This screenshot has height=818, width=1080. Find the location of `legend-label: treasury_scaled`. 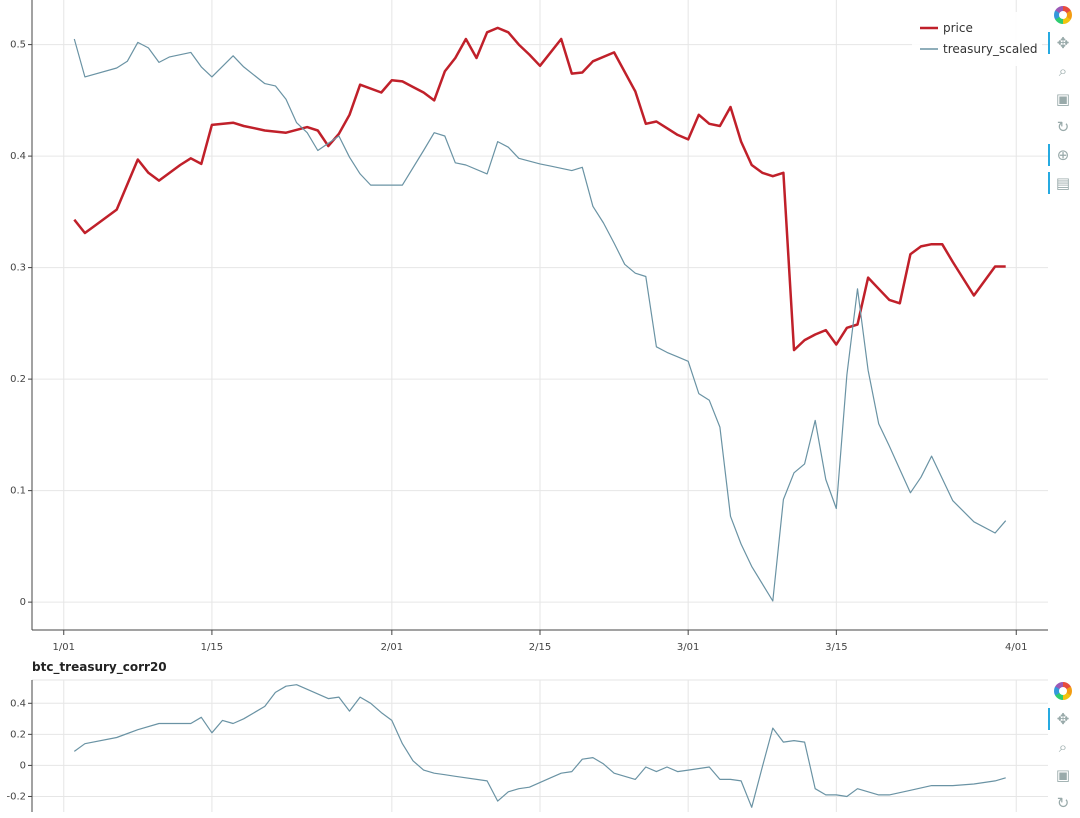

legend-label: treasury_scaled is located at coordinates (990, 49).